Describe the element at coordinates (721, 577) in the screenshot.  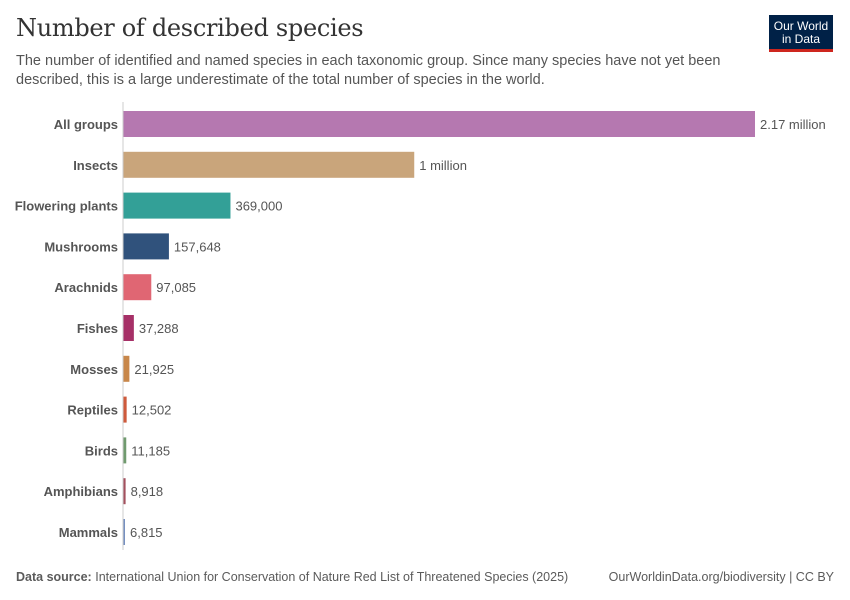
I see `footer-link: OurWorldinData.org/biodiversity | CC BY` at that location.